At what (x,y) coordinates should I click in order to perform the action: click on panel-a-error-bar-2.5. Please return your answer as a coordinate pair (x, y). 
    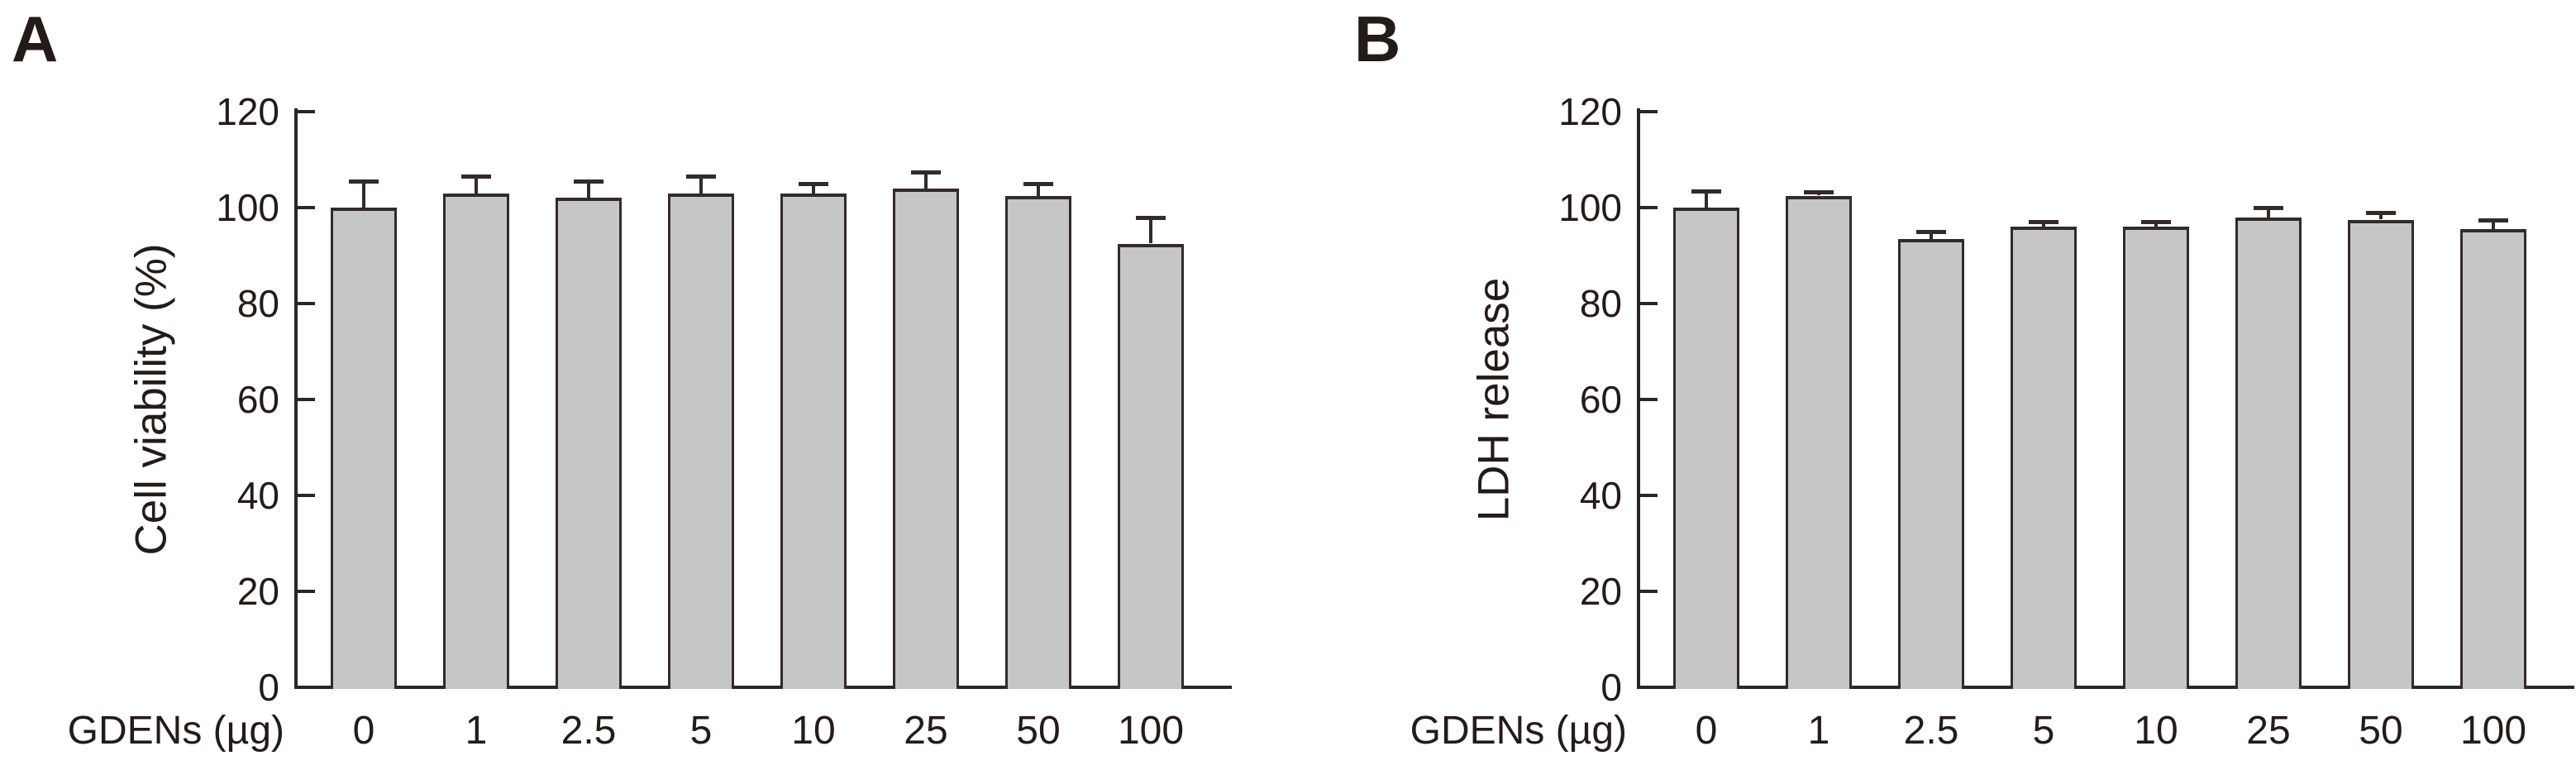
    Looking at the image, I should click on (588, 189).